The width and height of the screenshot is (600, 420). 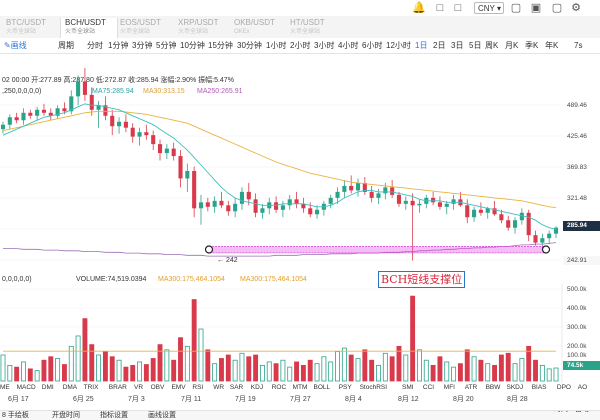 I want to click on auto-button: 自动, so click(x=582, y=412).